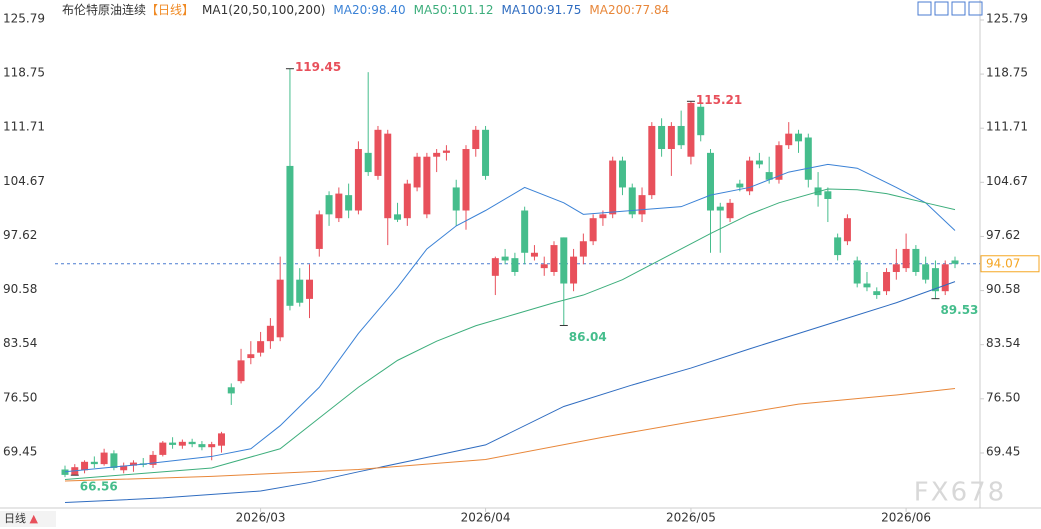 This screenshot has height=529, width=1041. Describe the element at coordinates (15, 518) in the screenshot. I see `bottom-label: 日线` at that location.